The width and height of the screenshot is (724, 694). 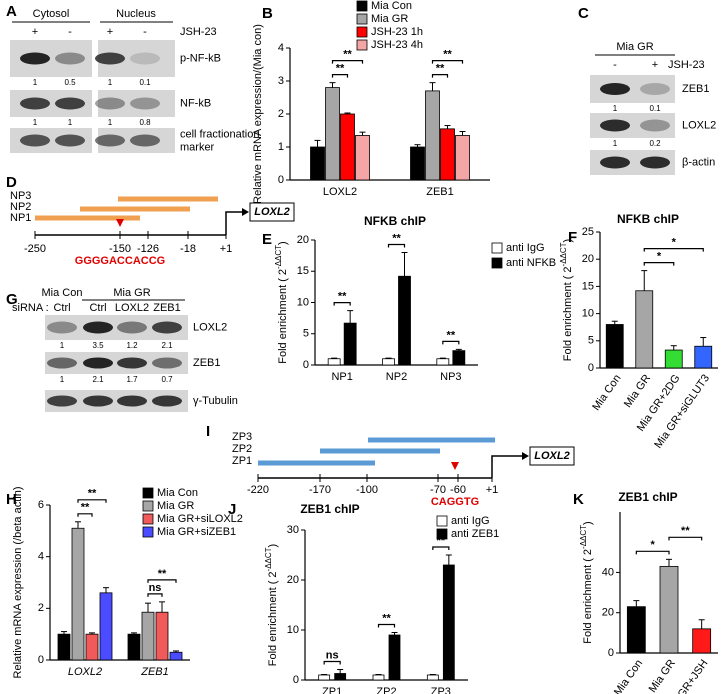 I want to click on primer-label: NP1, so click(x=20, y=218).